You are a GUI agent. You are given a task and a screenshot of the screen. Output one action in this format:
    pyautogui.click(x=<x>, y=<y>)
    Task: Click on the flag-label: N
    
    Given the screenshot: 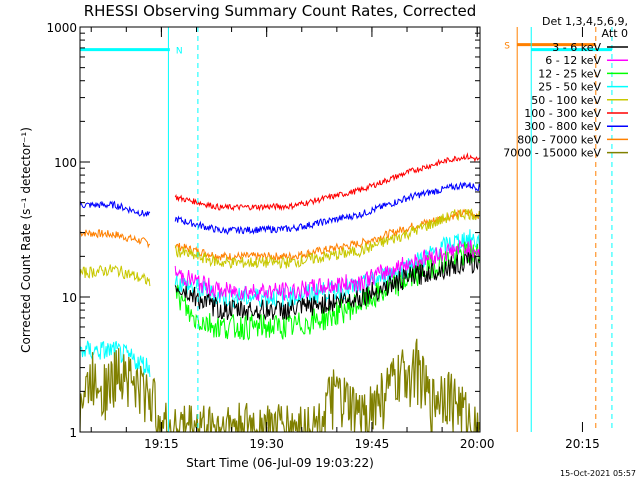 What is the action you would take?
    pyautogui.click(x=179, y=52)
    